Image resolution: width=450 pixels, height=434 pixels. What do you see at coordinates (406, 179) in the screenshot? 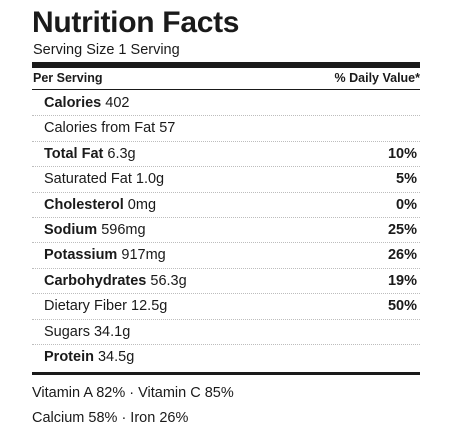
I see `daily-value-percent: 5%` at bounding box center [406, 179].